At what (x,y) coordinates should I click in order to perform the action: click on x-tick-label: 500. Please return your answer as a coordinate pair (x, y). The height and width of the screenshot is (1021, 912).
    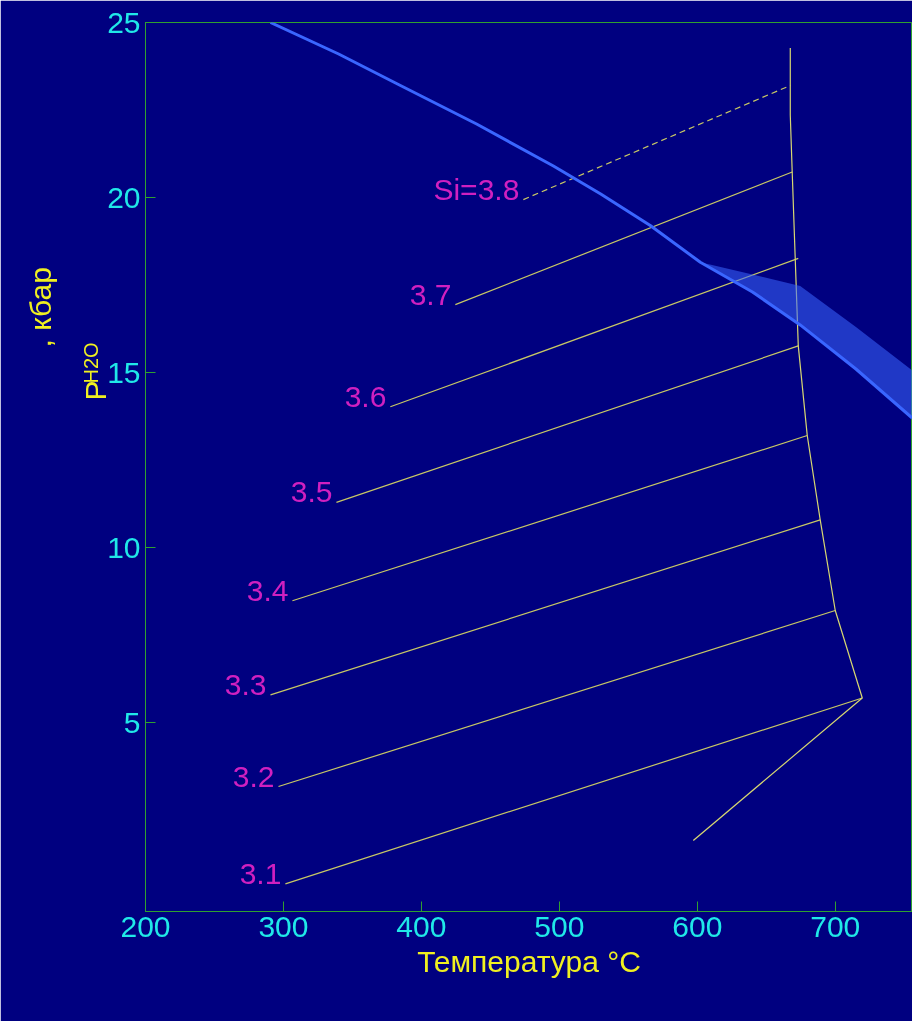
    Looking at the image, I should click on (559, 926).